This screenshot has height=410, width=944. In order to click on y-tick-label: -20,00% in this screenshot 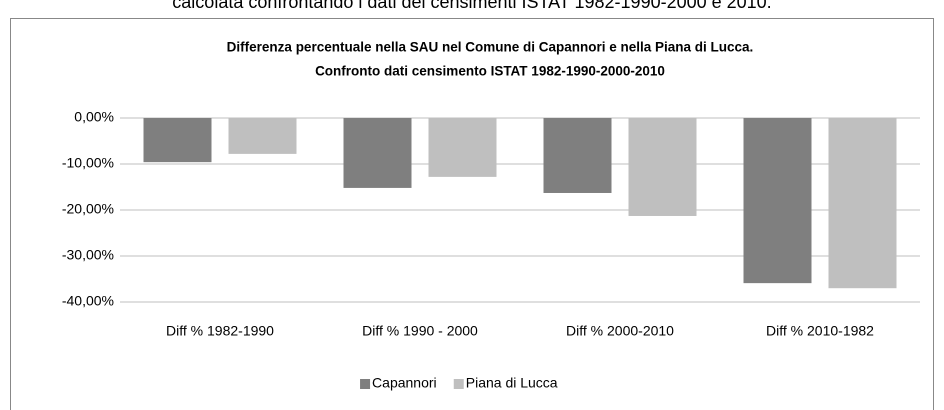, I will do `click(88, 209)`.